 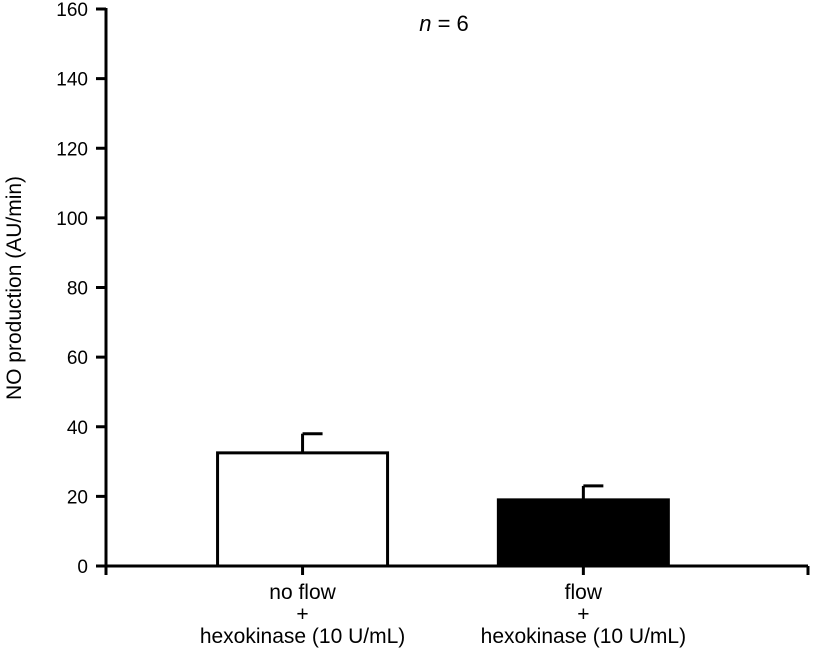 I want to click on y-tick-label-60: 60, so click(x=77, y=358).